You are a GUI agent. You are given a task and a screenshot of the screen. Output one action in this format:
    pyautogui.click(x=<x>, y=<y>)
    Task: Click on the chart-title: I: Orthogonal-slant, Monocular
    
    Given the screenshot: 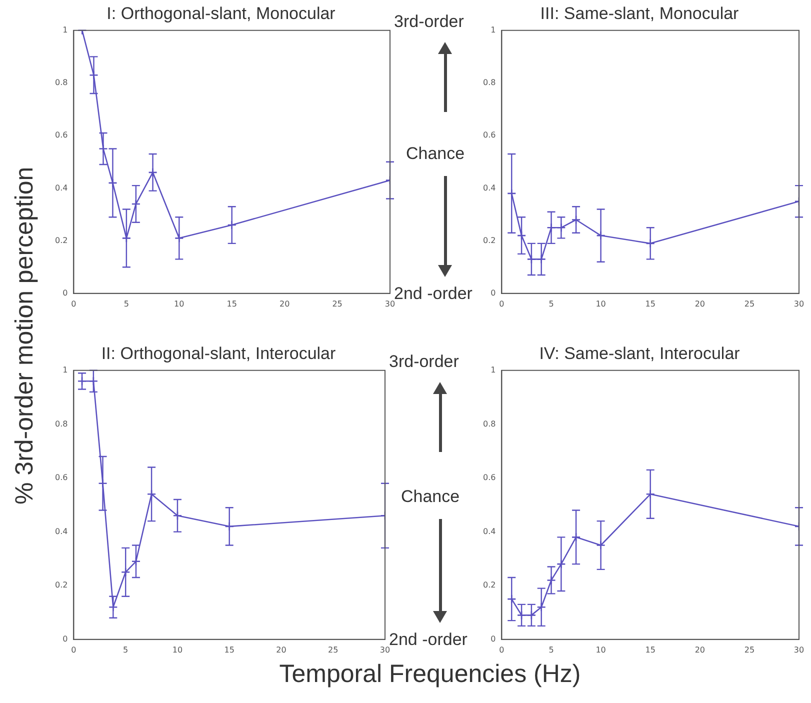 What is the action you would take?
    pyautogui.click(x=221, y=13)
    